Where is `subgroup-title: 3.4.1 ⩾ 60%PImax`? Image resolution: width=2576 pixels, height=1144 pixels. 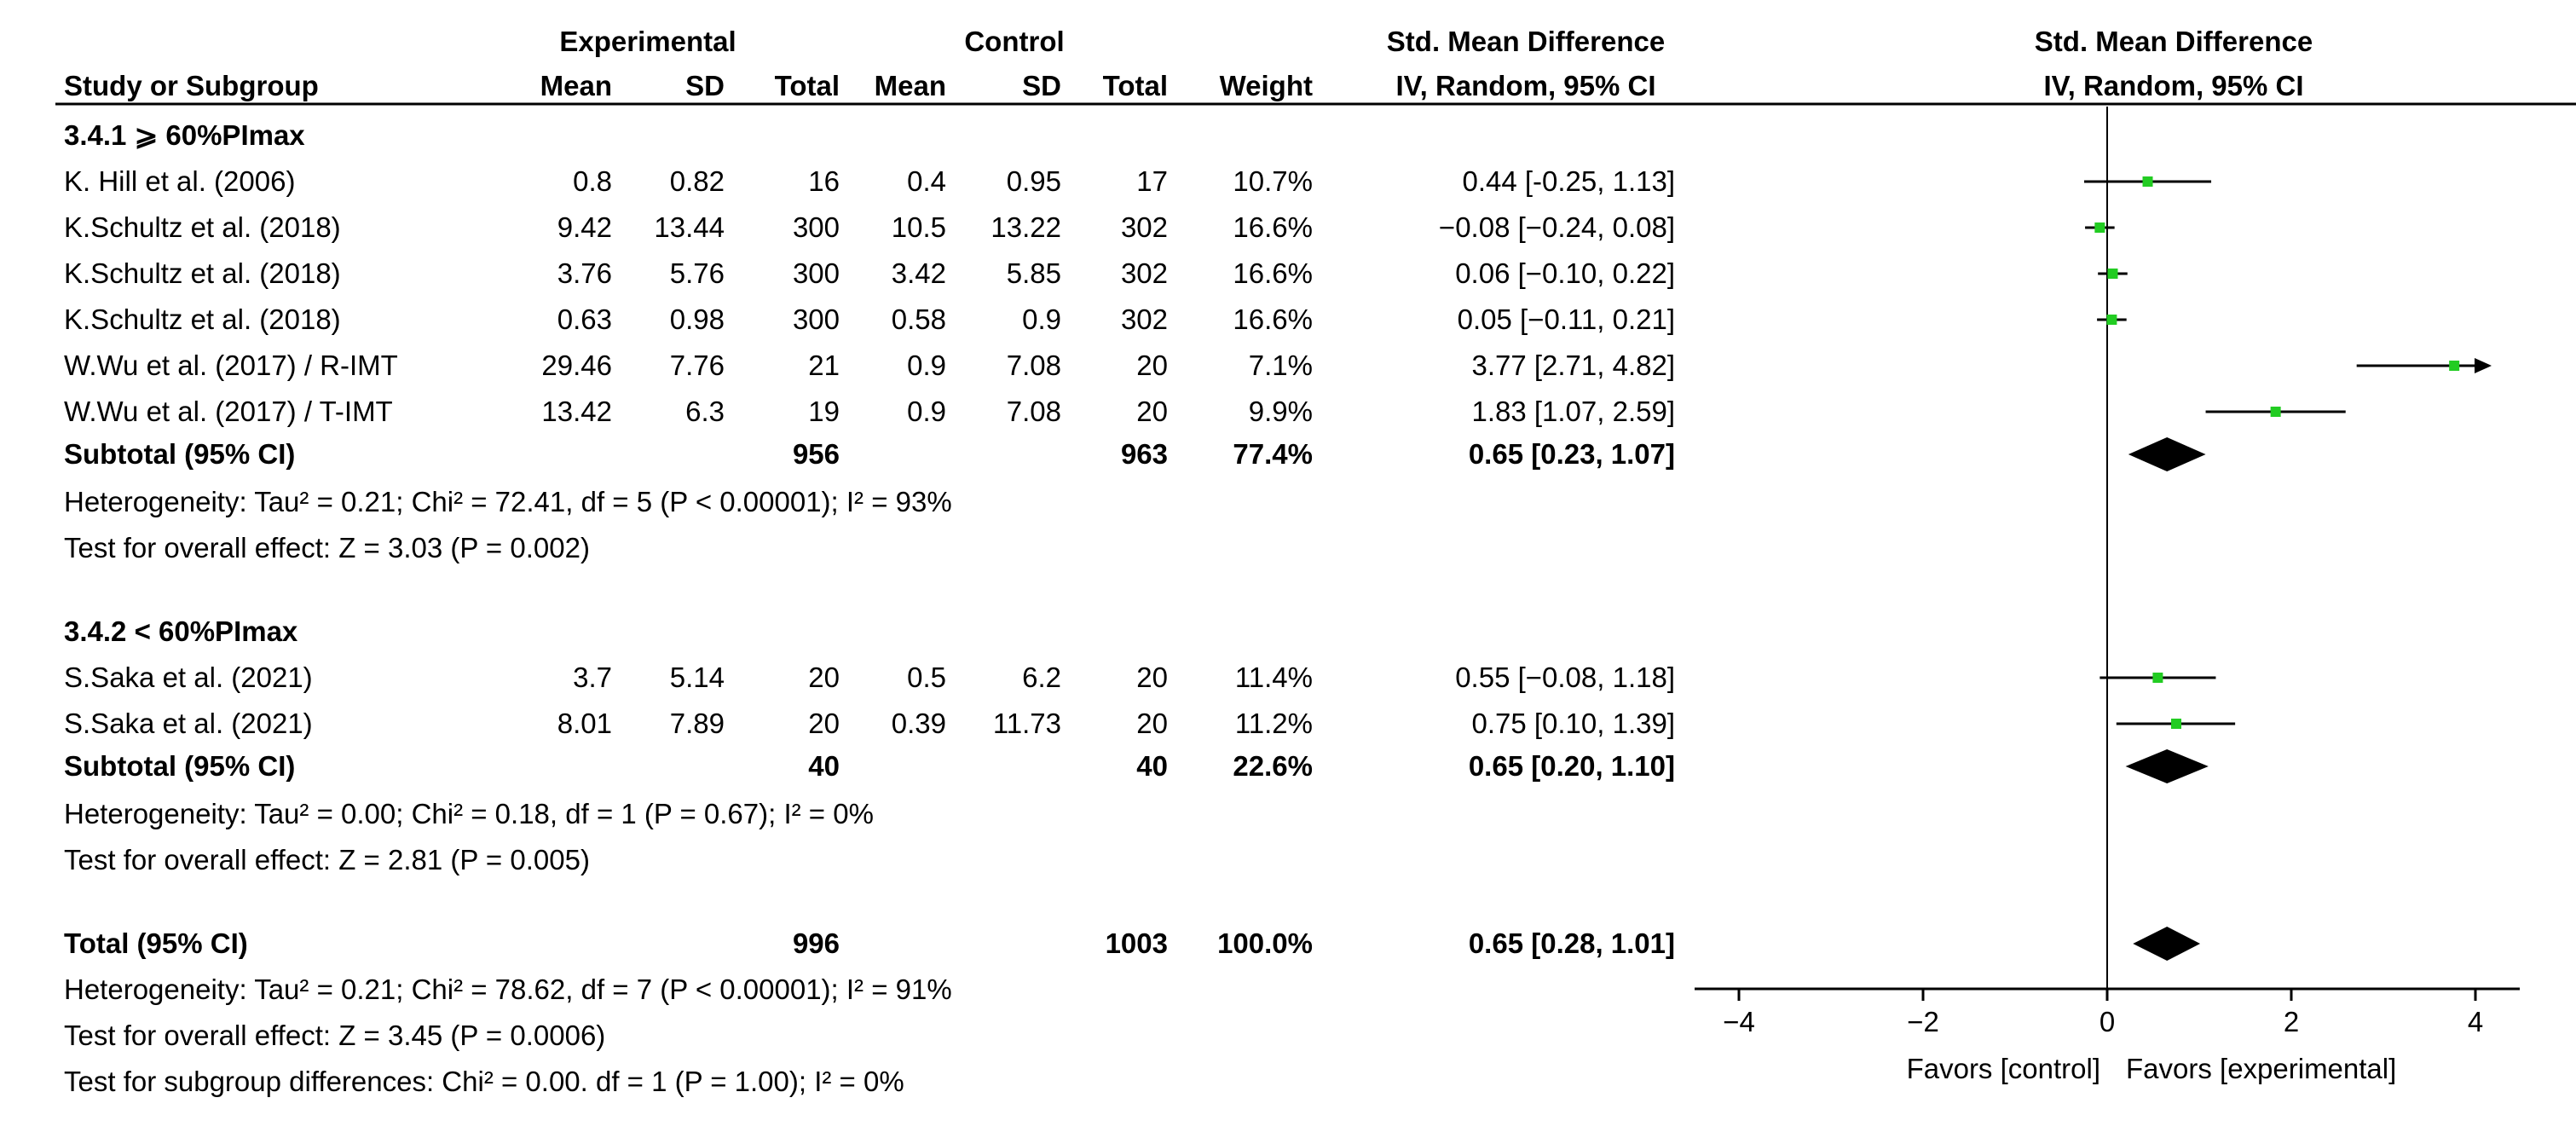
subgroup-title: 3.4.1 ⩾ 60%PImax is located at coordinates (184, 135).